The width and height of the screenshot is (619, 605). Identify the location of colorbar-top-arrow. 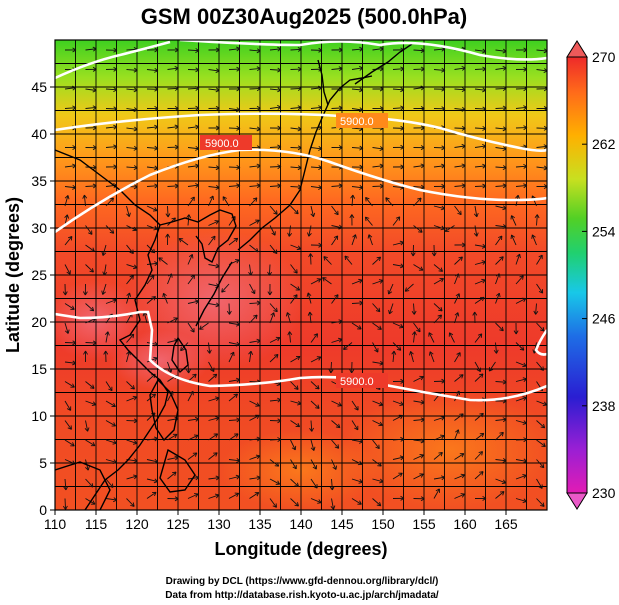
(577, 49).